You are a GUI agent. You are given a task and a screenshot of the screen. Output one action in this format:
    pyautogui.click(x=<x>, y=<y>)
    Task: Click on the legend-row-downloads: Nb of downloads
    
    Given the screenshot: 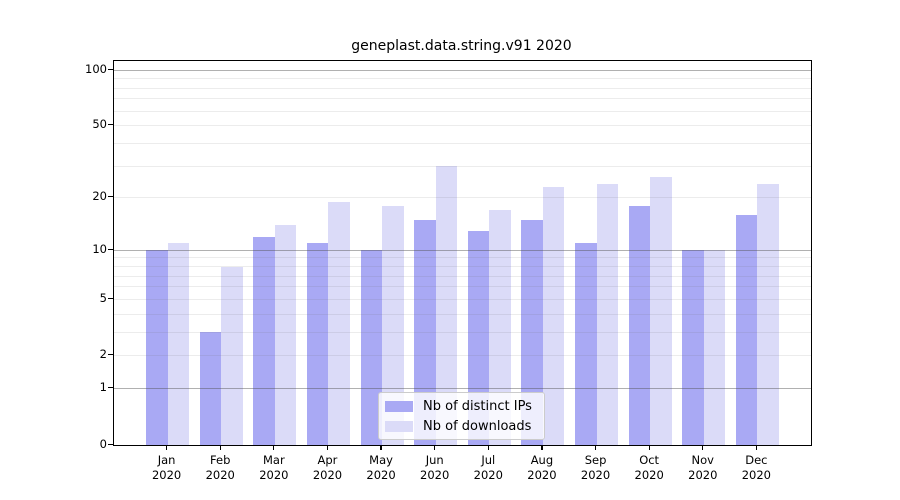 What is the action you would take?
    pyautogui.click(x=461, y=426)
    